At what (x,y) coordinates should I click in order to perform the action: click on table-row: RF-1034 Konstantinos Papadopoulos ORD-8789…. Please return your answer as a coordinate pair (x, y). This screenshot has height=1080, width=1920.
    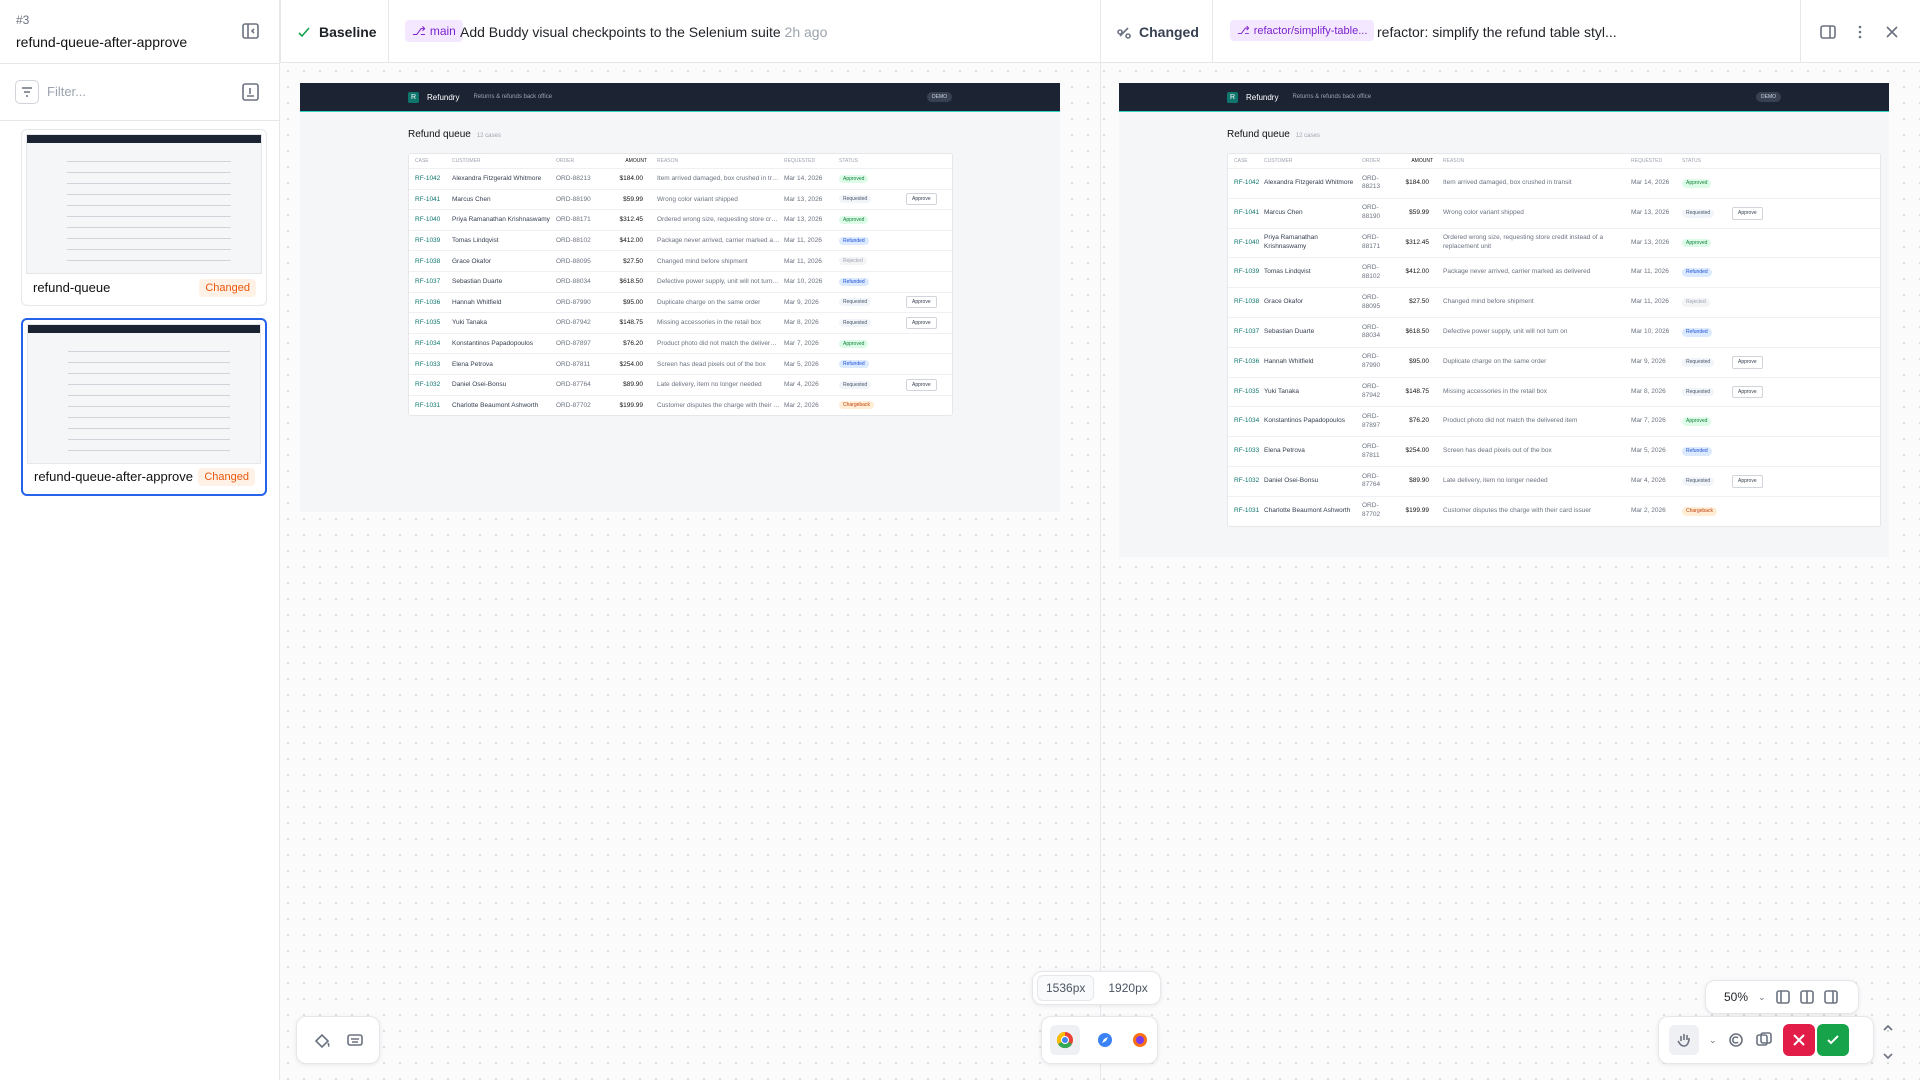
    Looking at the image, I should click on (1554, 421).